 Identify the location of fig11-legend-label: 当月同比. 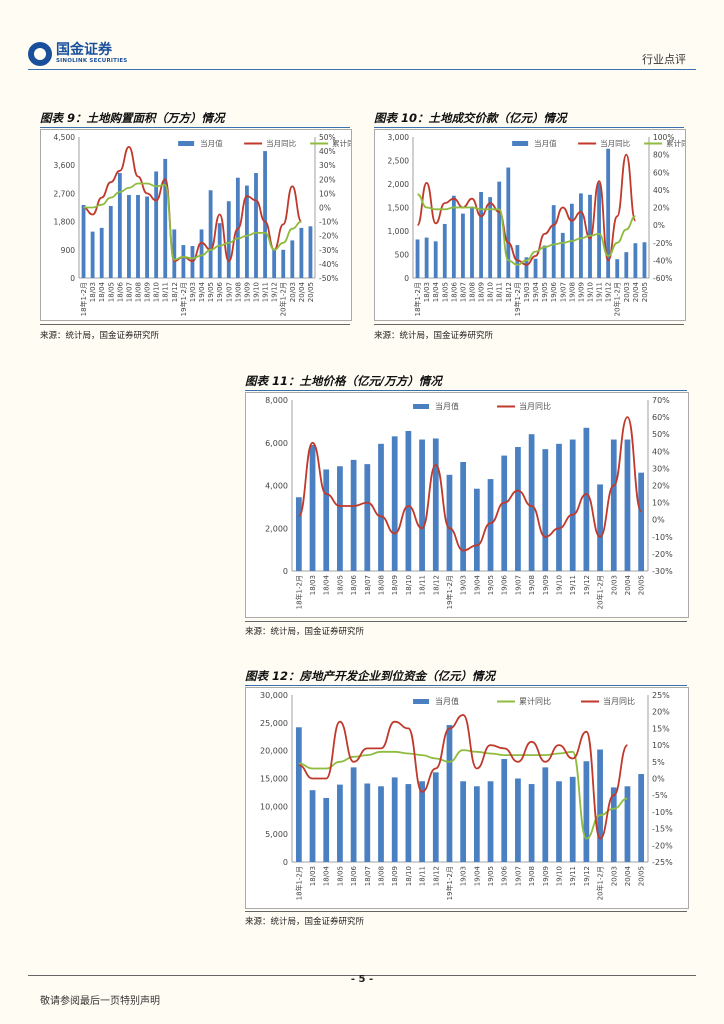
(535, 406).